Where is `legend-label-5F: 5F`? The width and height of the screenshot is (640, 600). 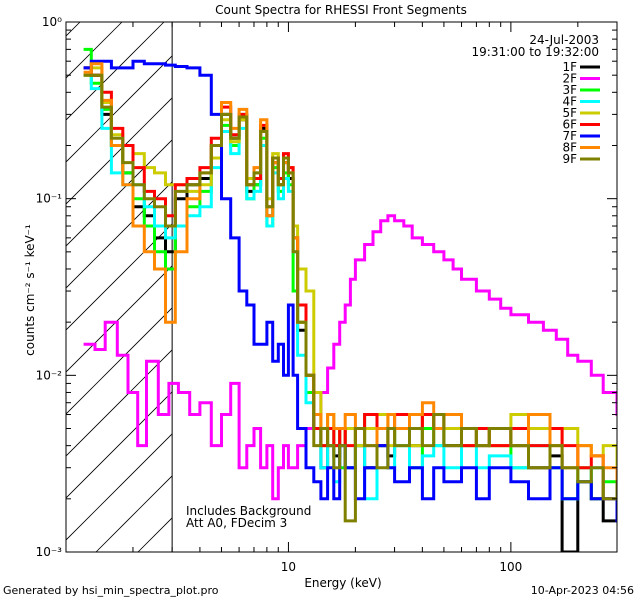
legend-label-5F: 5F is located at coordinates (569, 113).